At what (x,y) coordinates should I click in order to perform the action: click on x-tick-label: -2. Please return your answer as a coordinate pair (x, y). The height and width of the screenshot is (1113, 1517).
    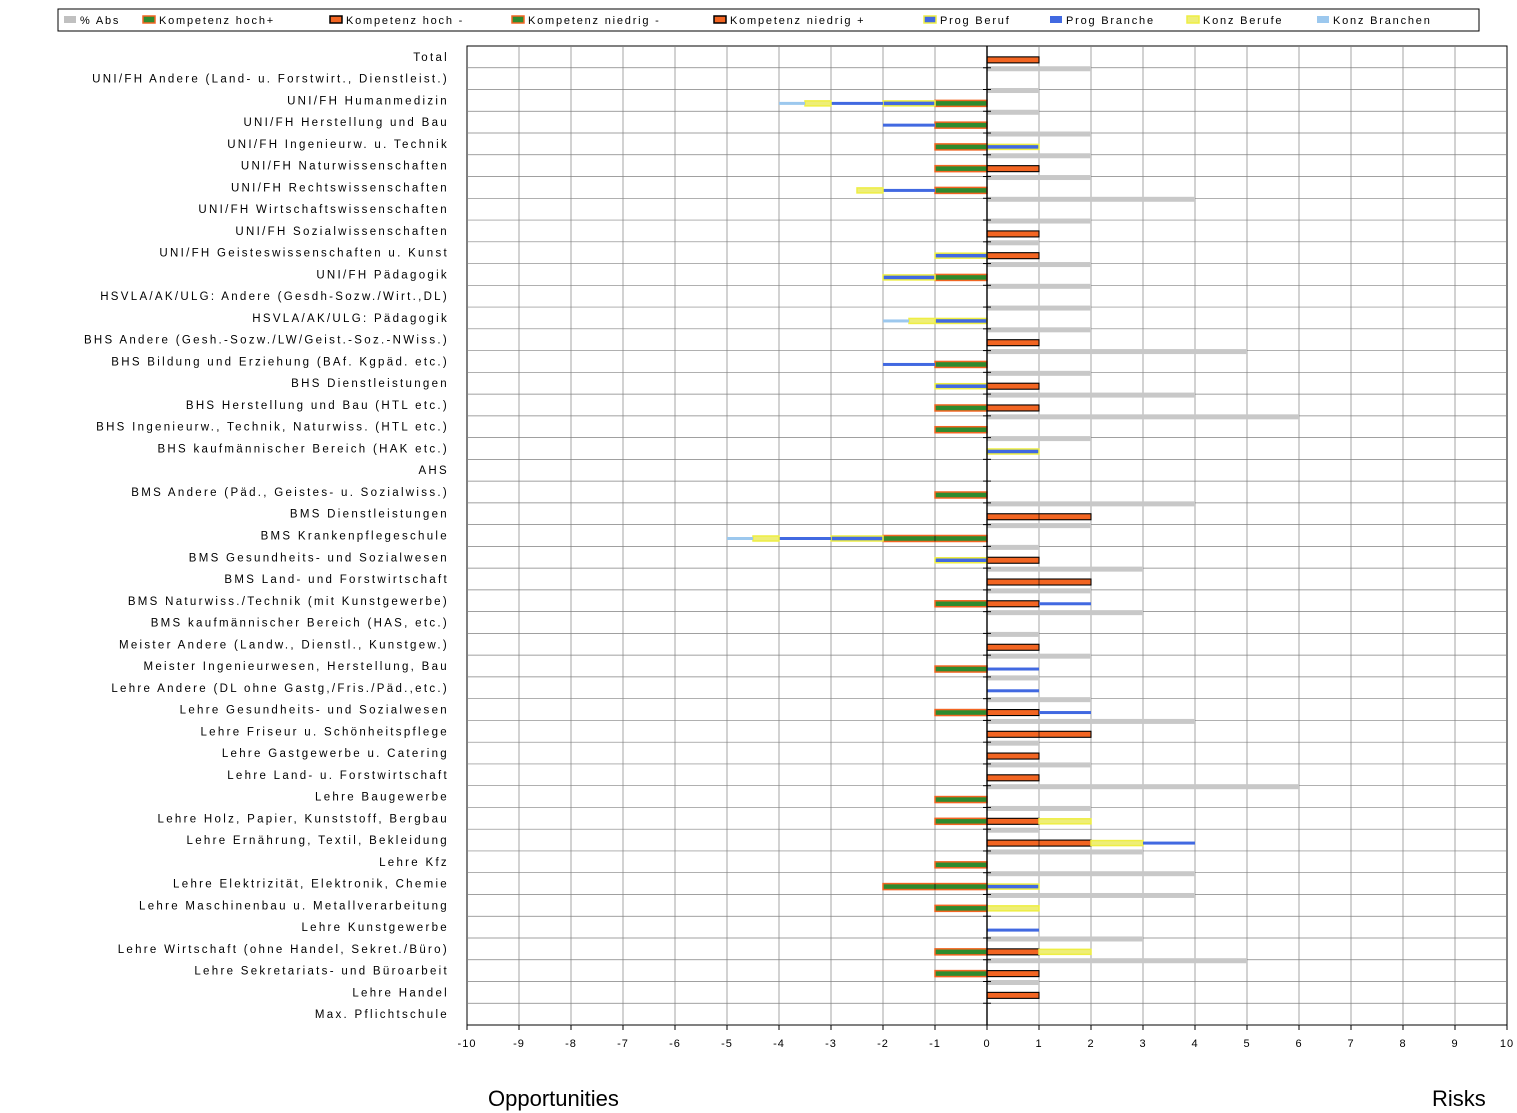
    Looking at the image, I should click on (883, 1044).